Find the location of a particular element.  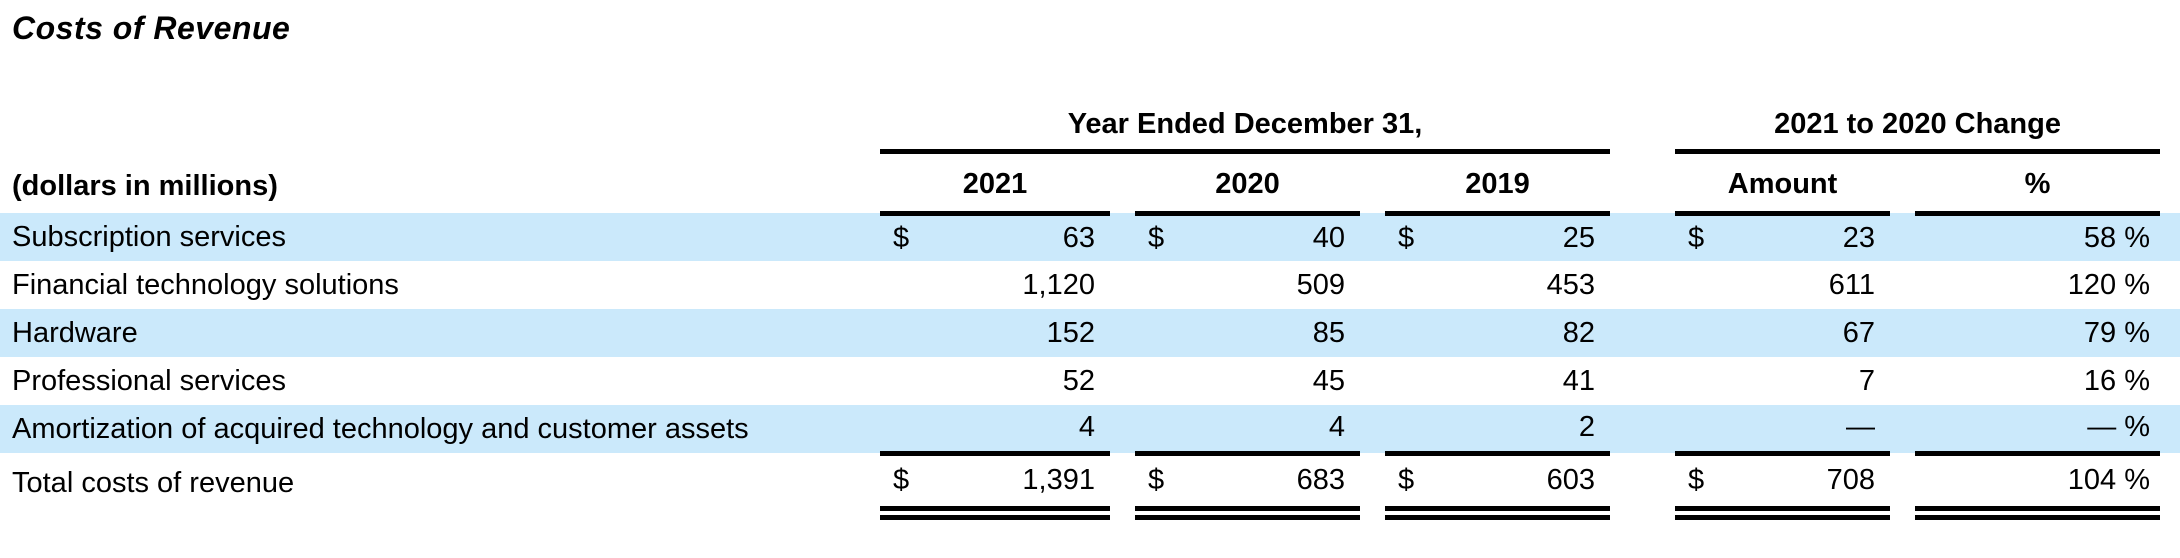

cell-percent: 58 % is located at coordinates (2038, 237).